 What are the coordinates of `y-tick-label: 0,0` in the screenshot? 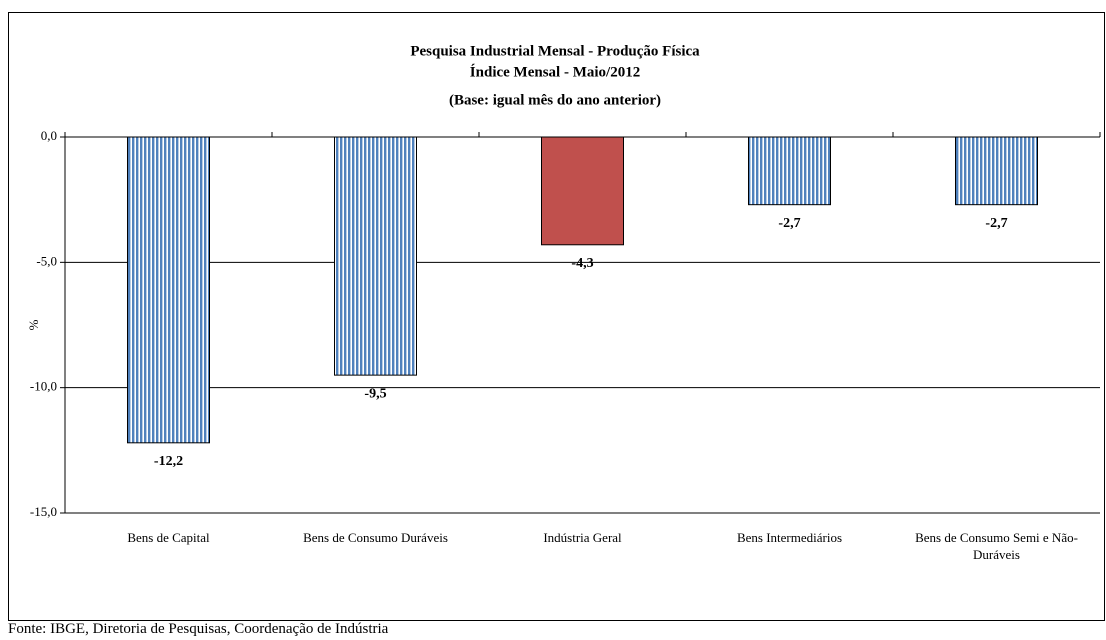 It's located at (49, 135).